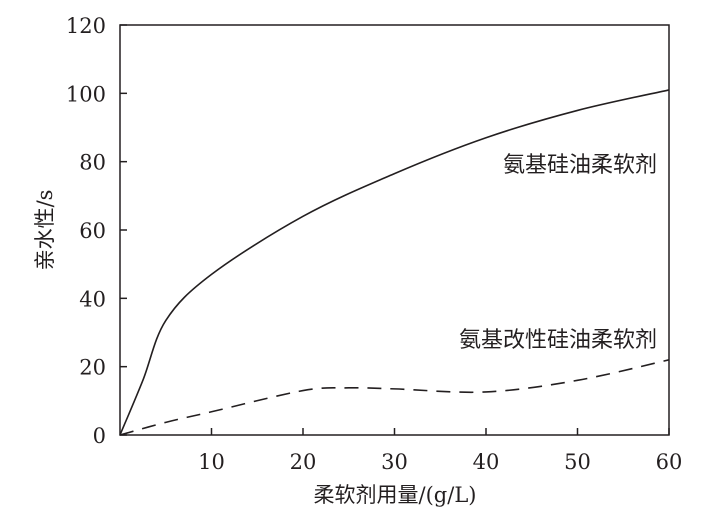 This screenshot has width=708, height=520. I want to click on y-tick-label: 20, so click(92, 368).